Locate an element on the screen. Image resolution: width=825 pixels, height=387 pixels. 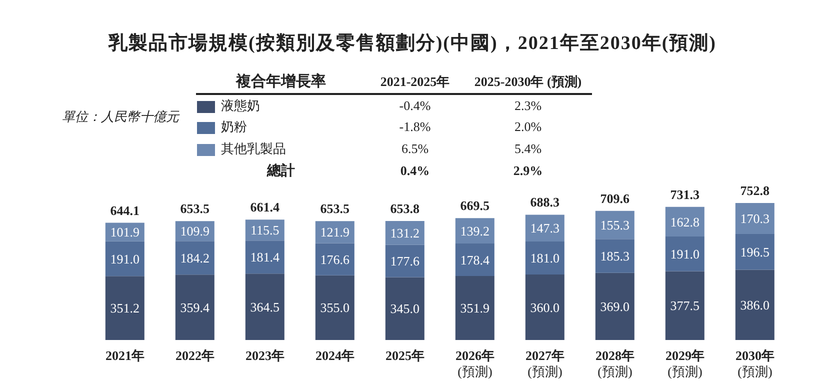
x-tick-label: 2023年 is located at coordinates (265, 355).